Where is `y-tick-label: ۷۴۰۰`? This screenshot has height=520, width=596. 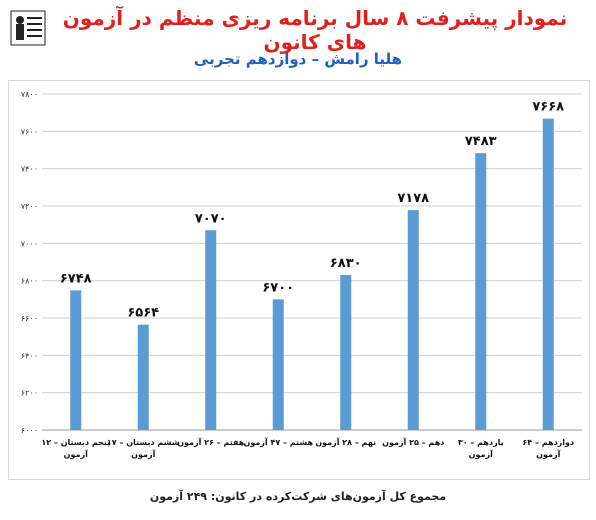 y-tick-label: ۷۴۰۰ is located at coordinates (29, 169).